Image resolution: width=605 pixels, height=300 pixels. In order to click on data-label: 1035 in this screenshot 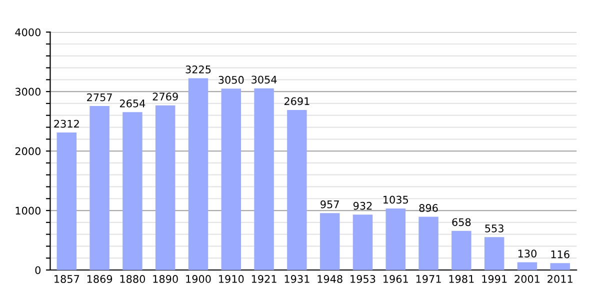, I will do `click(396, 200)`.